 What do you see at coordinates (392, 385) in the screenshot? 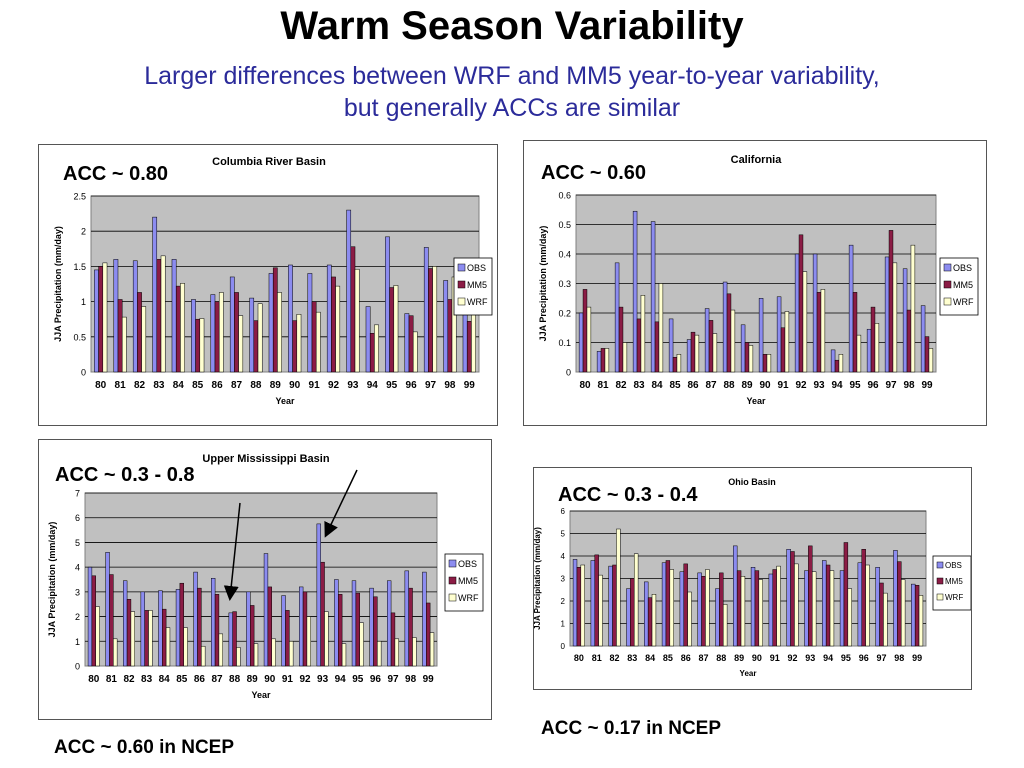
I see `x-tick-label: 95` at bounding box center [392, 385].